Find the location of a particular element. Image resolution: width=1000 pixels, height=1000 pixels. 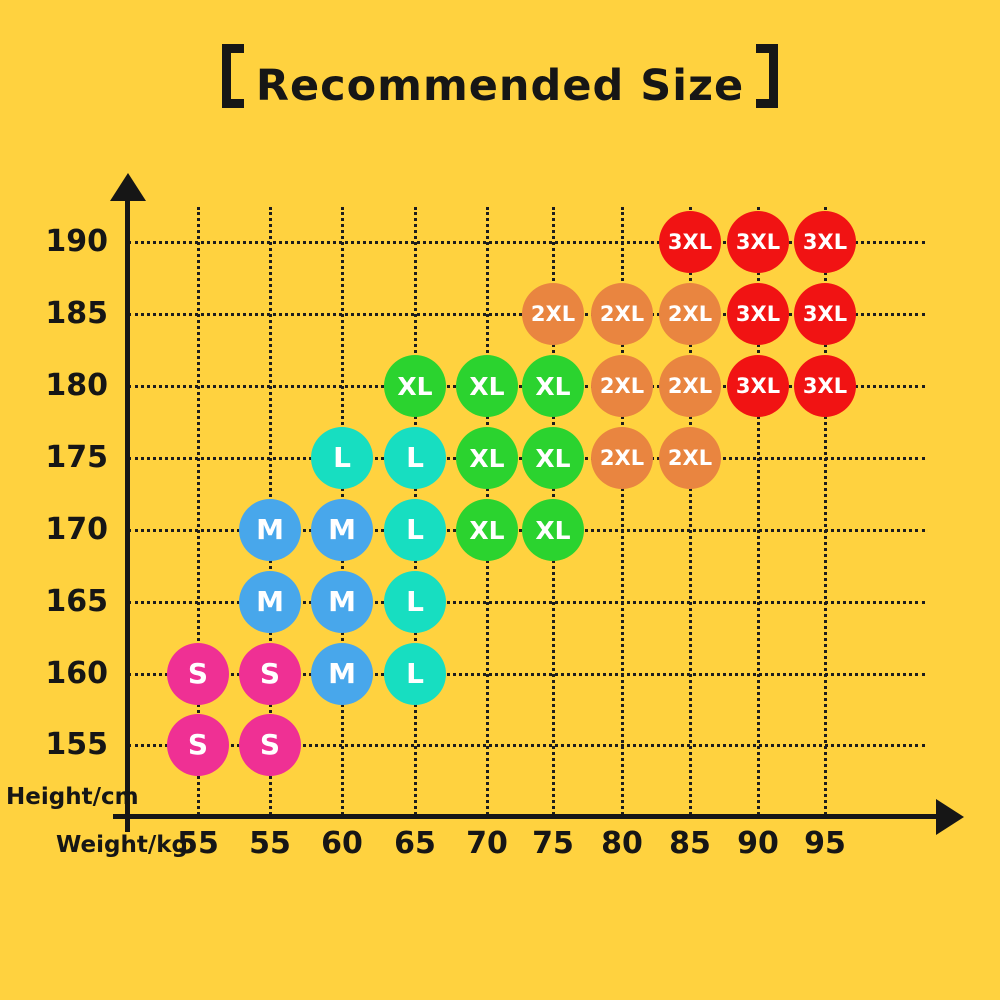

x-axis-line is located at coordinates (528, 816).